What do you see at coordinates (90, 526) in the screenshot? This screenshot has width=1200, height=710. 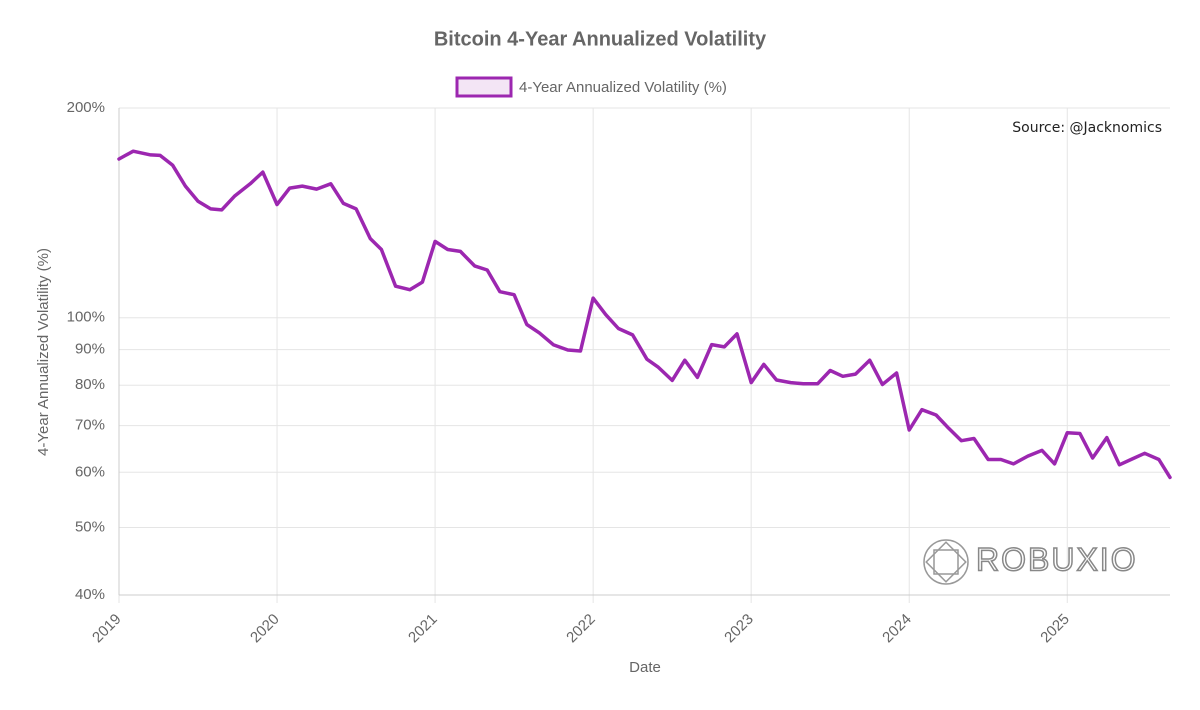 I see `y-tick-label: 50%` at bounding box center [90, 526].